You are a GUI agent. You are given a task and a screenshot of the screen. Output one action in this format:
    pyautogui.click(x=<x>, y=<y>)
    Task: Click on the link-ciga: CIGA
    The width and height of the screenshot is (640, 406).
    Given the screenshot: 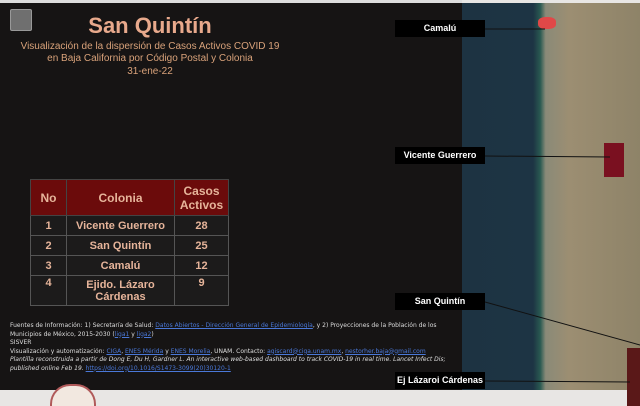 What is the action you would take?
    pyautogui.click(x=114, y=351)
    